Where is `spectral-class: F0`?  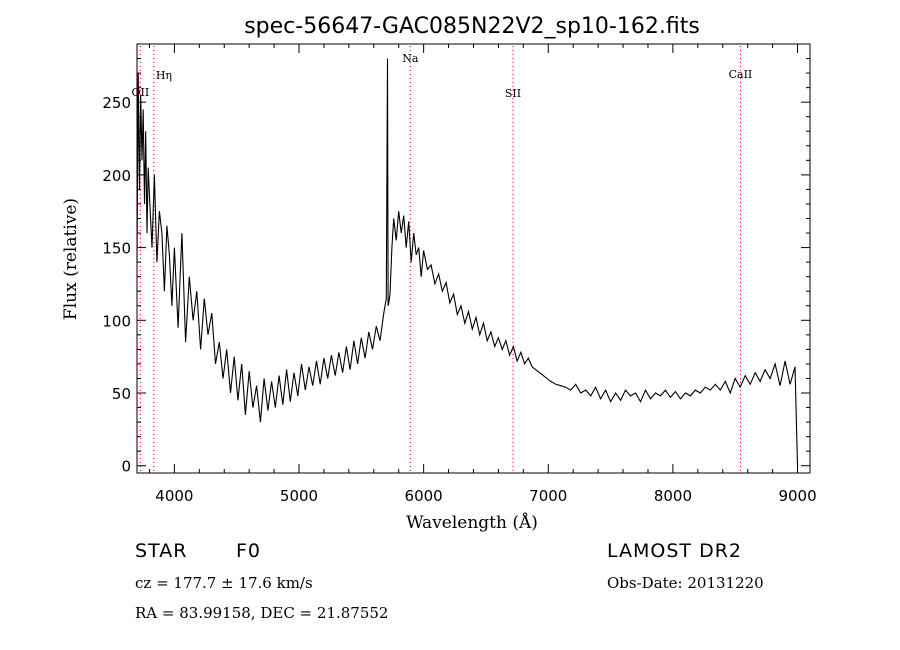
spectral-class: F0 is located at coordinates (249, 551).